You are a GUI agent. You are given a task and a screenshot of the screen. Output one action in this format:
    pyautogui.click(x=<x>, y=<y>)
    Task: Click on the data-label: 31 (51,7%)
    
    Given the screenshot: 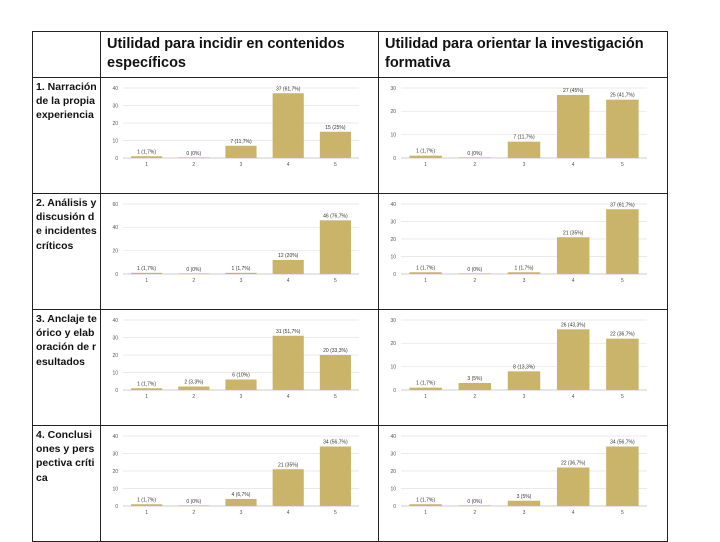 What is the action you would take?
    pyautogui.click(x=288, y=332)
    